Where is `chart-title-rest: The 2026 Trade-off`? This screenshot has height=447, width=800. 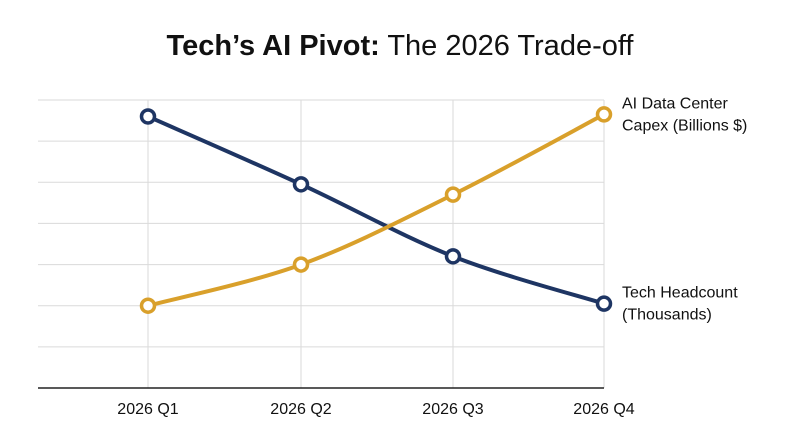 chart-title-rest: The 2026 Trade-off is located at coordinates (506, 46).